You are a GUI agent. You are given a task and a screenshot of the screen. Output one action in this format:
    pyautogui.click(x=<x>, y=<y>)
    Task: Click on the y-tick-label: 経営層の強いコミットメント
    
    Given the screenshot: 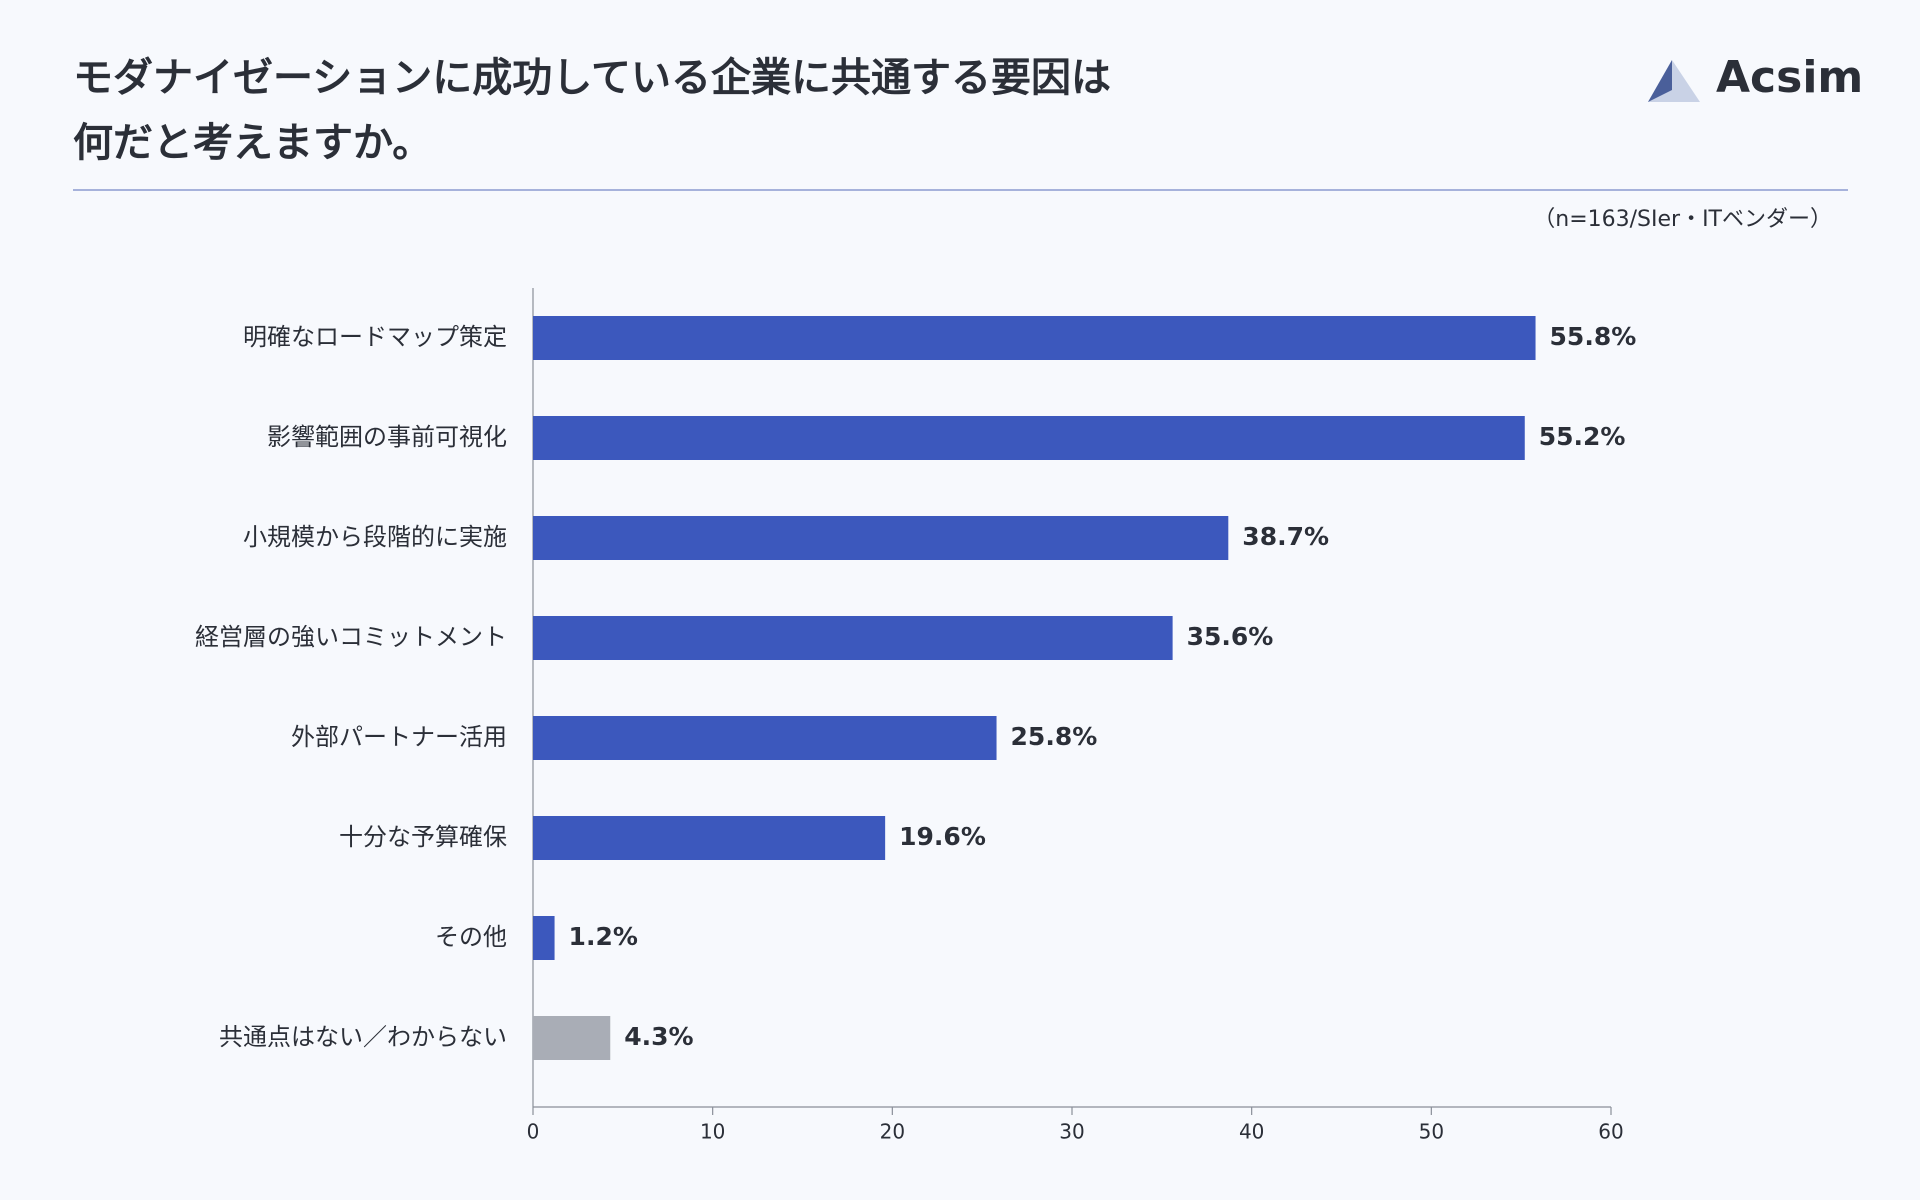 What is the action you would take?
    pyautogui.click(x=351, y=637)
    